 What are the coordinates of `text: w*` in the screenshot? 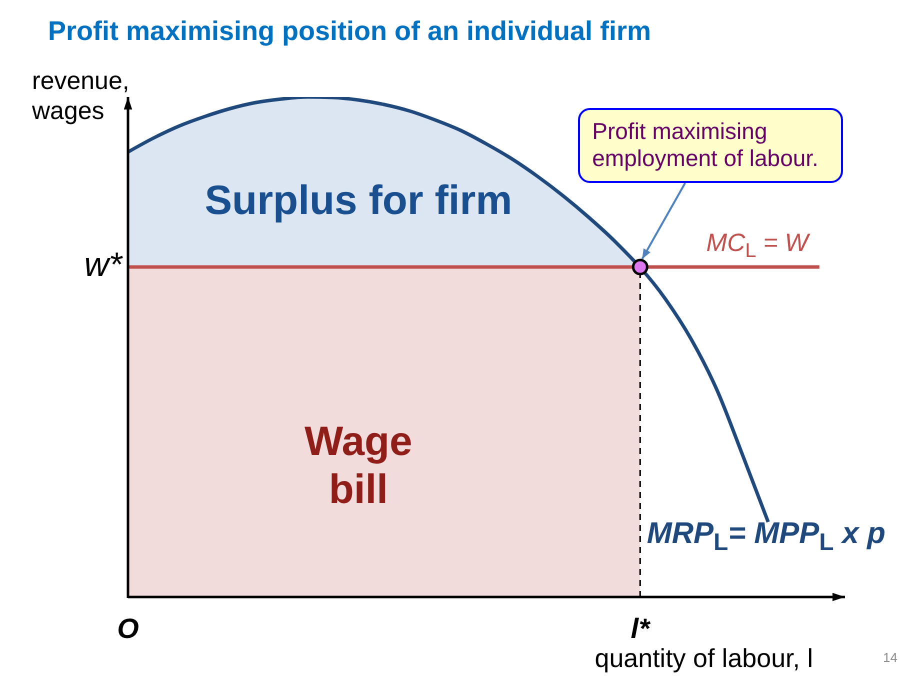 It's located at (103, 265).